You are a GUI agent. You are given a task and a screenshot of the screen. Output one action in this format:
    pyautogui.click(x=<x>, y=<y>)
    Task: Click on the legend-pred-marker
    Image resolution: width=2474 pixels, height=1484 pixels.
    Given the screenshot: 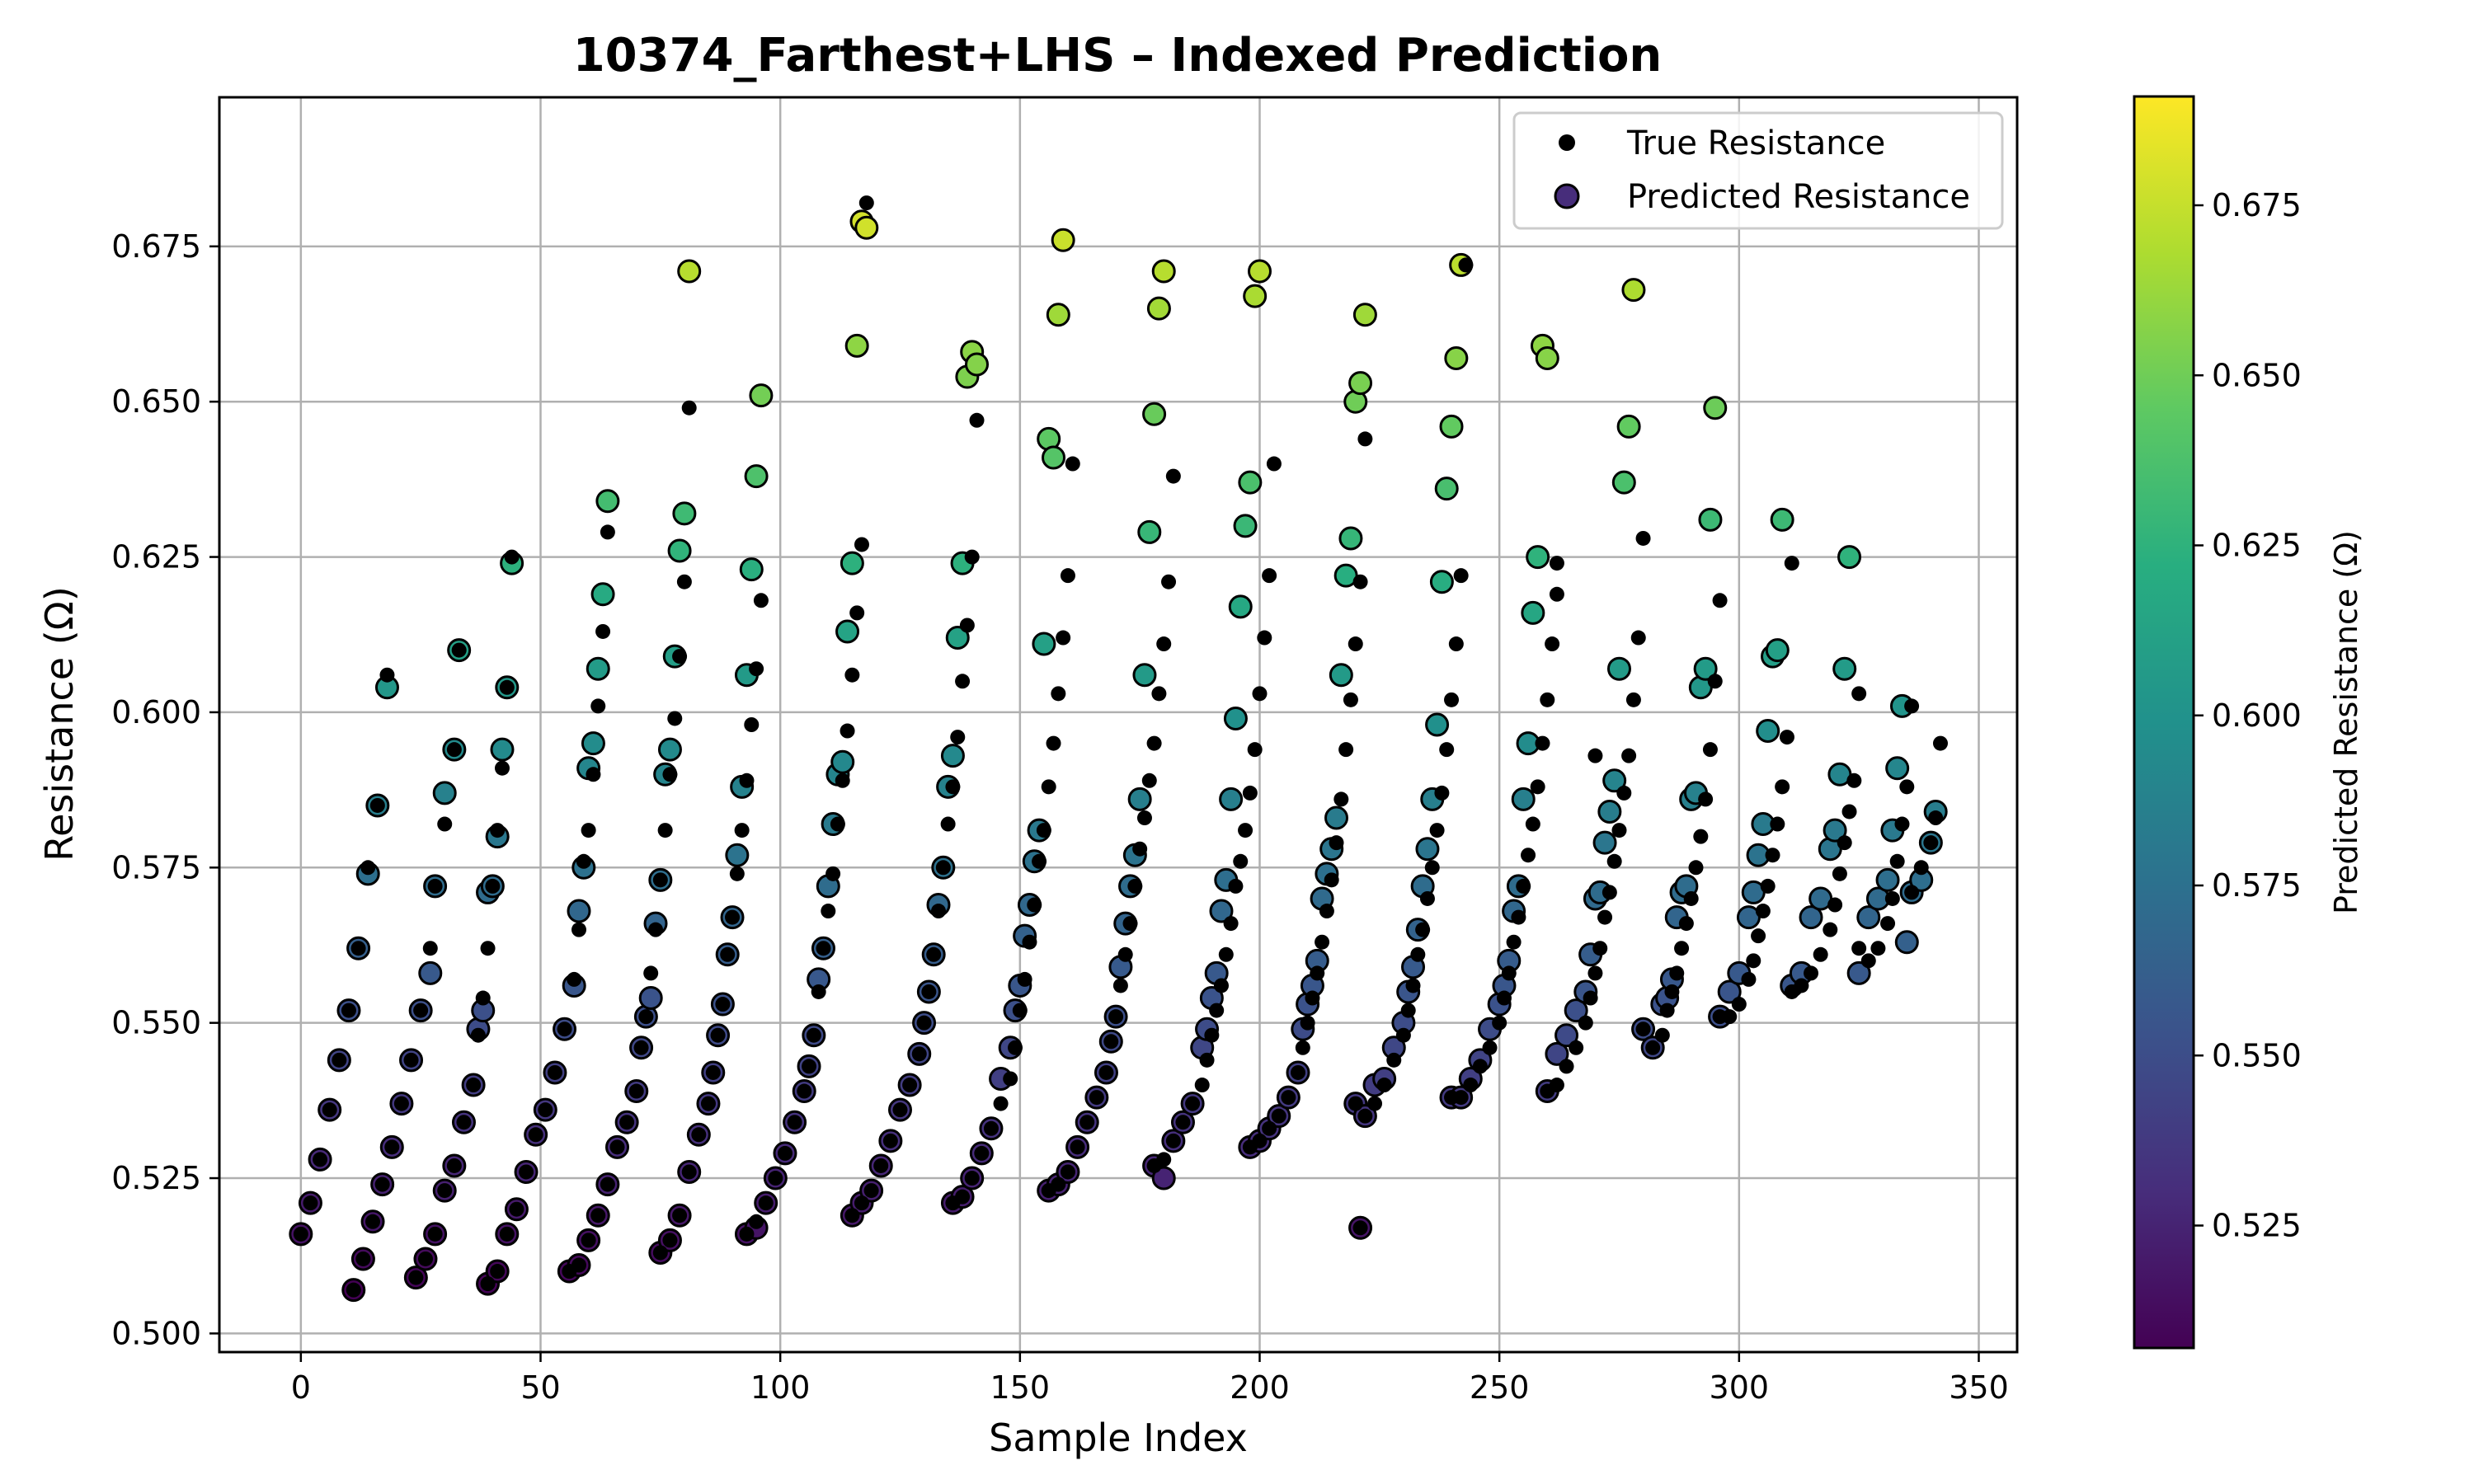 What is the action you would take?
    pyautogui.click(x=1567, y=196)
    